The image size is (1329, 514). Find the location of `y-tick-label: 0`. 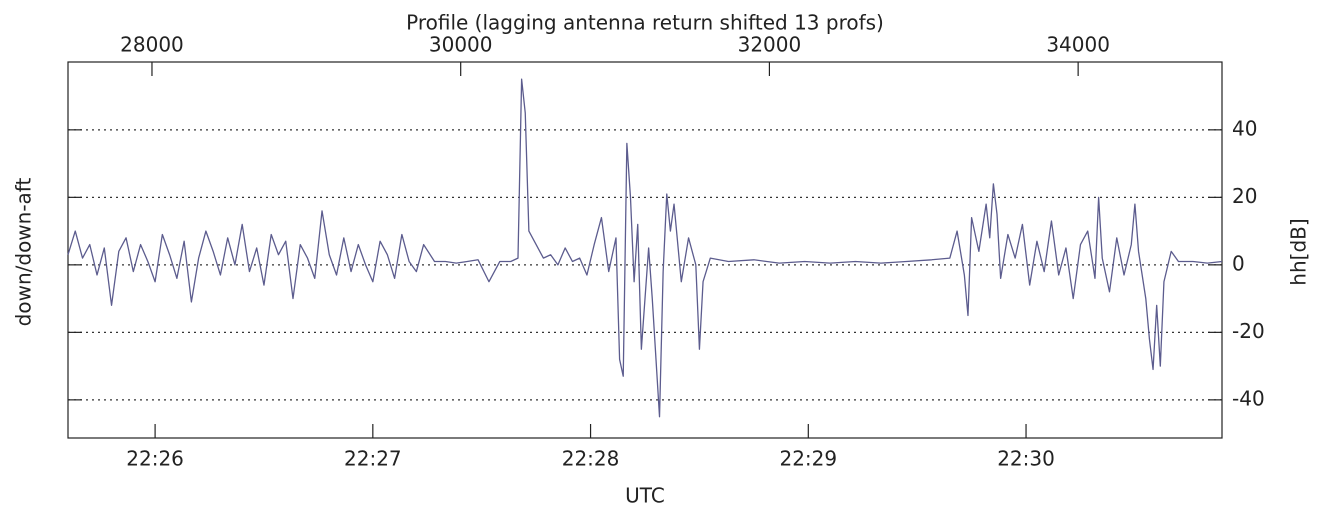

y-tick-label: 0 is located at coordinates (1238, 263).